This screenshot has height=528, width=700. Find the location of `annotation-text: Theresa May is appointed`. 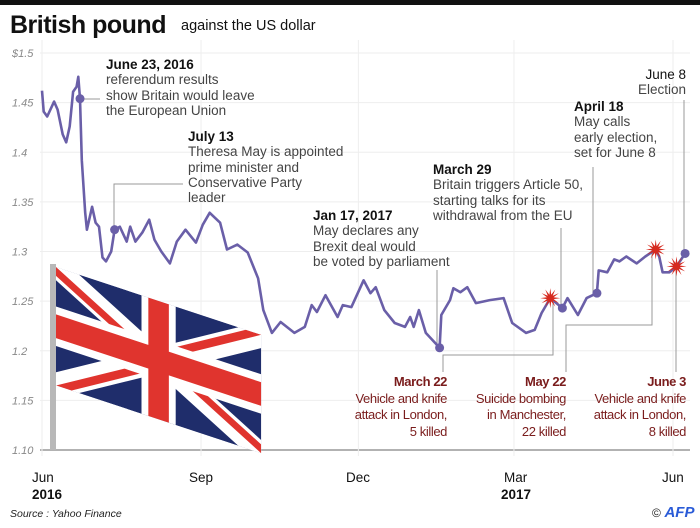

annotation-text: Theresa May is appointed is located at coordinates (266, 152).